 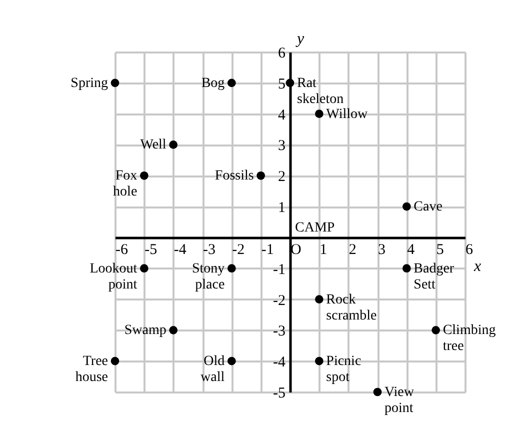 I want to click on annotation: Rock scramble, so click(x=351, y=308).